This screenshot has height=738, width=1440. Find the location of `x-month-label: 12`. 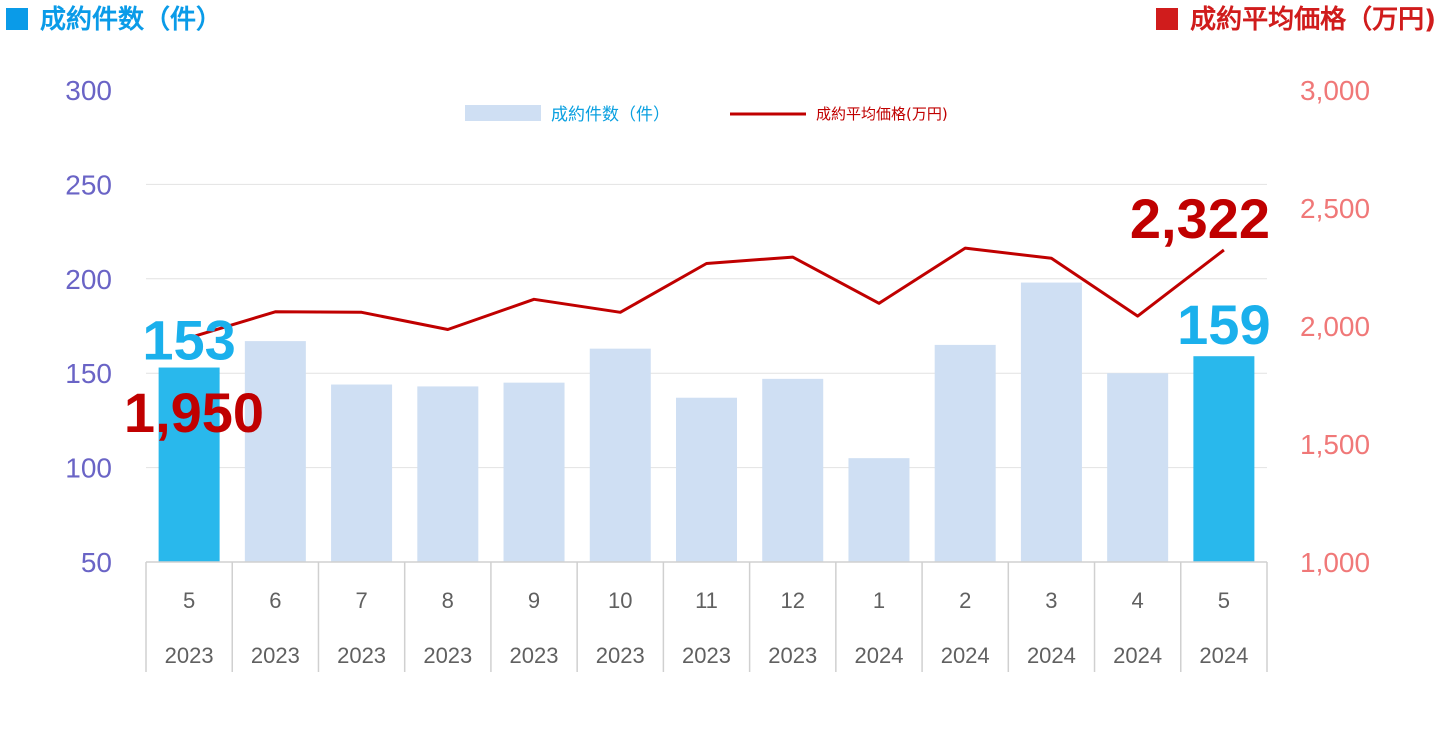

x-month-label: 12 is located at coordinates (792, 600).